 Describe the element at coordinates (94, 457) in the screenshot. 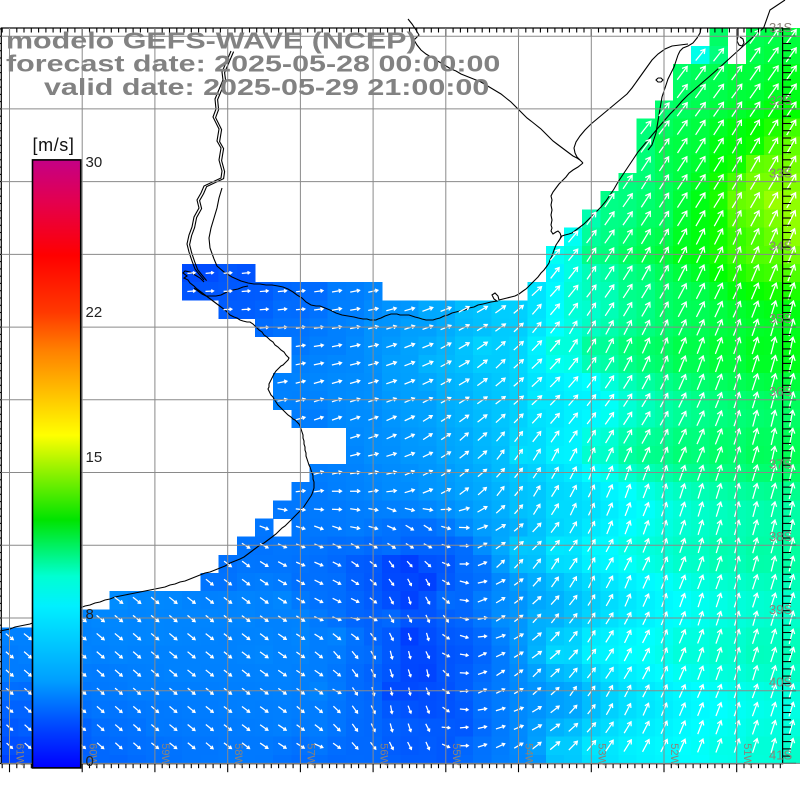

I see `svg-text: 15` at that location.